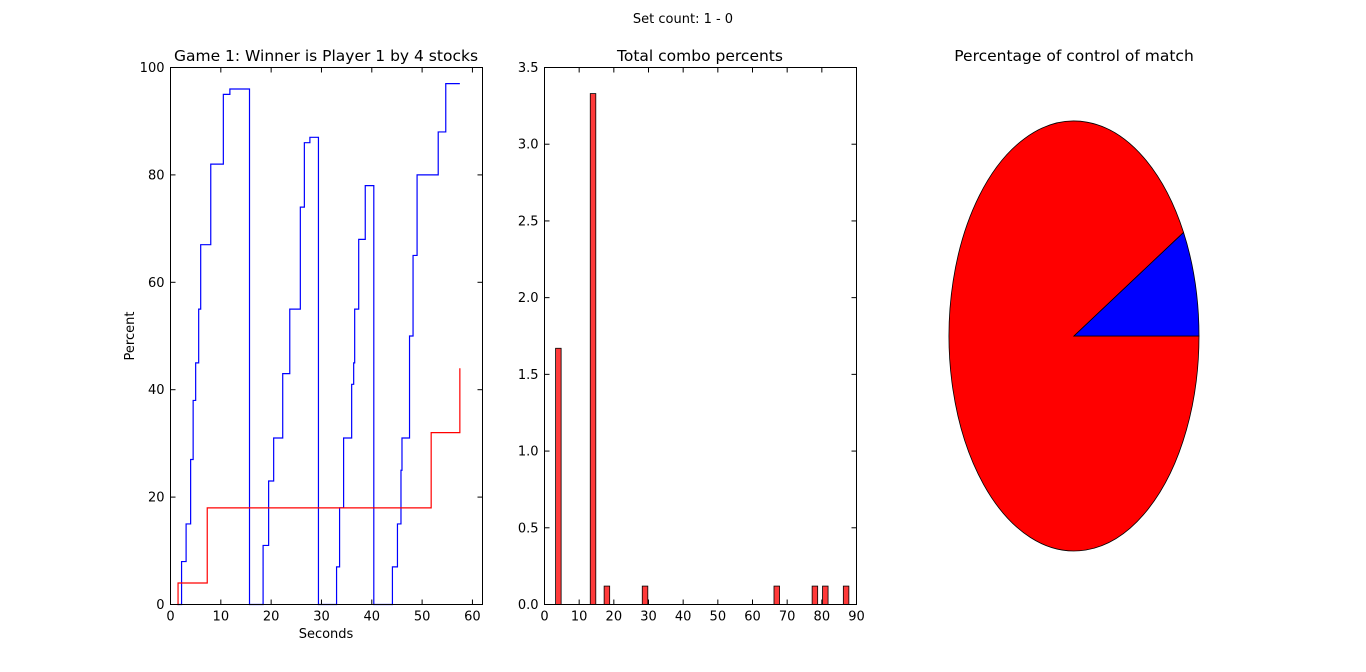 This screenshot has height=672, width=1366. Describe the element at coordinates (326, 634) in the screenshot. I see `line-chart-x-axis-label: Seconds` at that location.